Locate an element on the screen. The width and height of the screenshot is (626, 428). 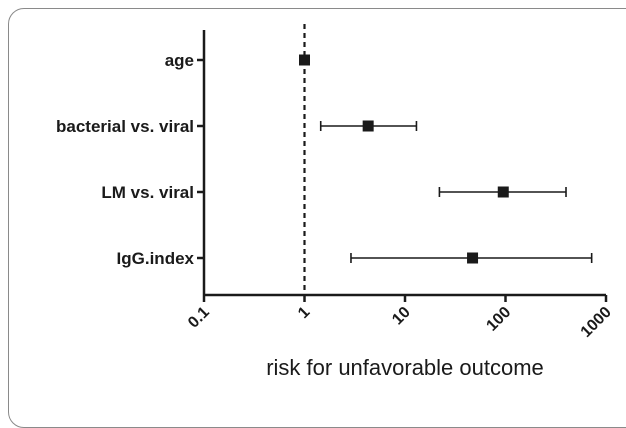
x-tick-labels: 0.1 1 10 100 1000 is located at coordinates (400, 322).